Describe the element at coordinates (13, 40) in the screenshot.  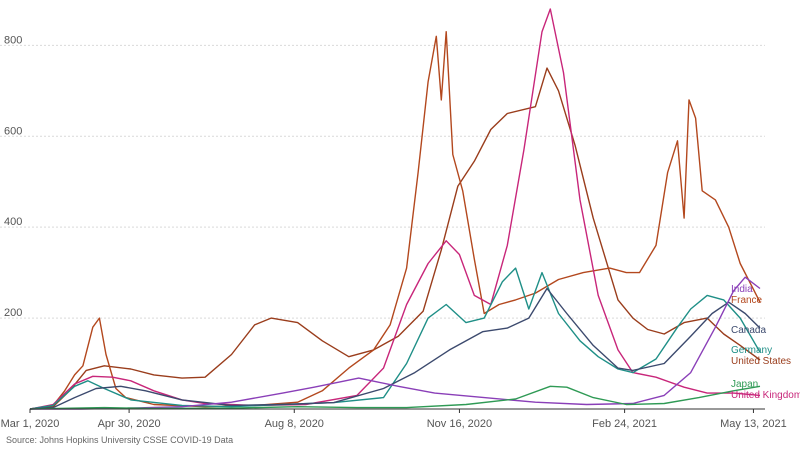
I see `y-tick-label: 800` at that location.